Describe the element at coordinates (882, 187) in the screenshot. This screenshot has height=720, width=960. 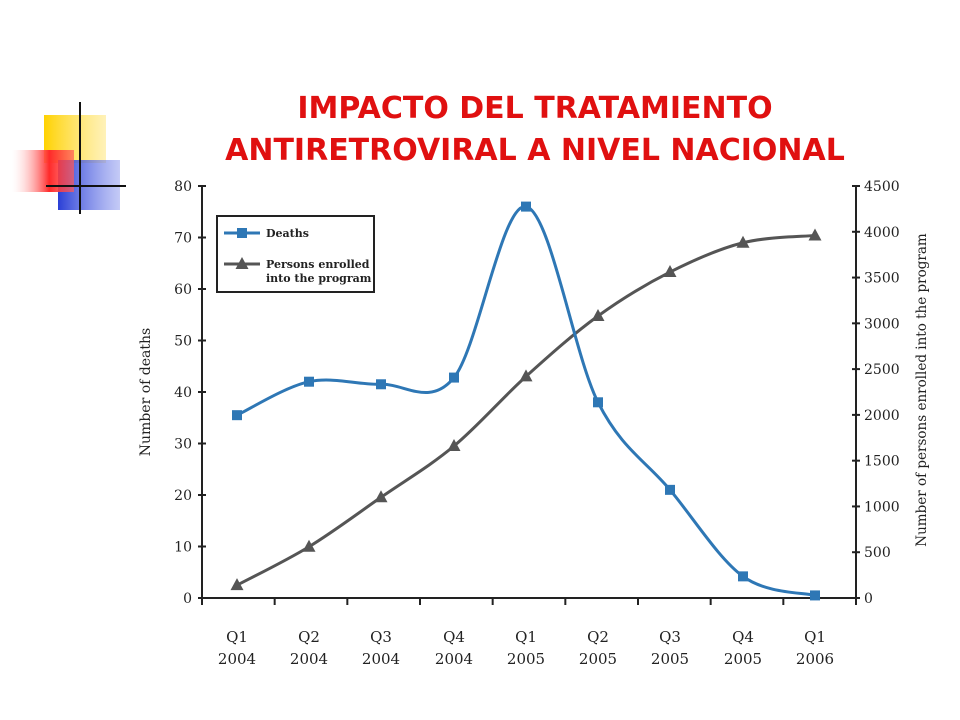
I see `right-tick-label: 4500` at that location.